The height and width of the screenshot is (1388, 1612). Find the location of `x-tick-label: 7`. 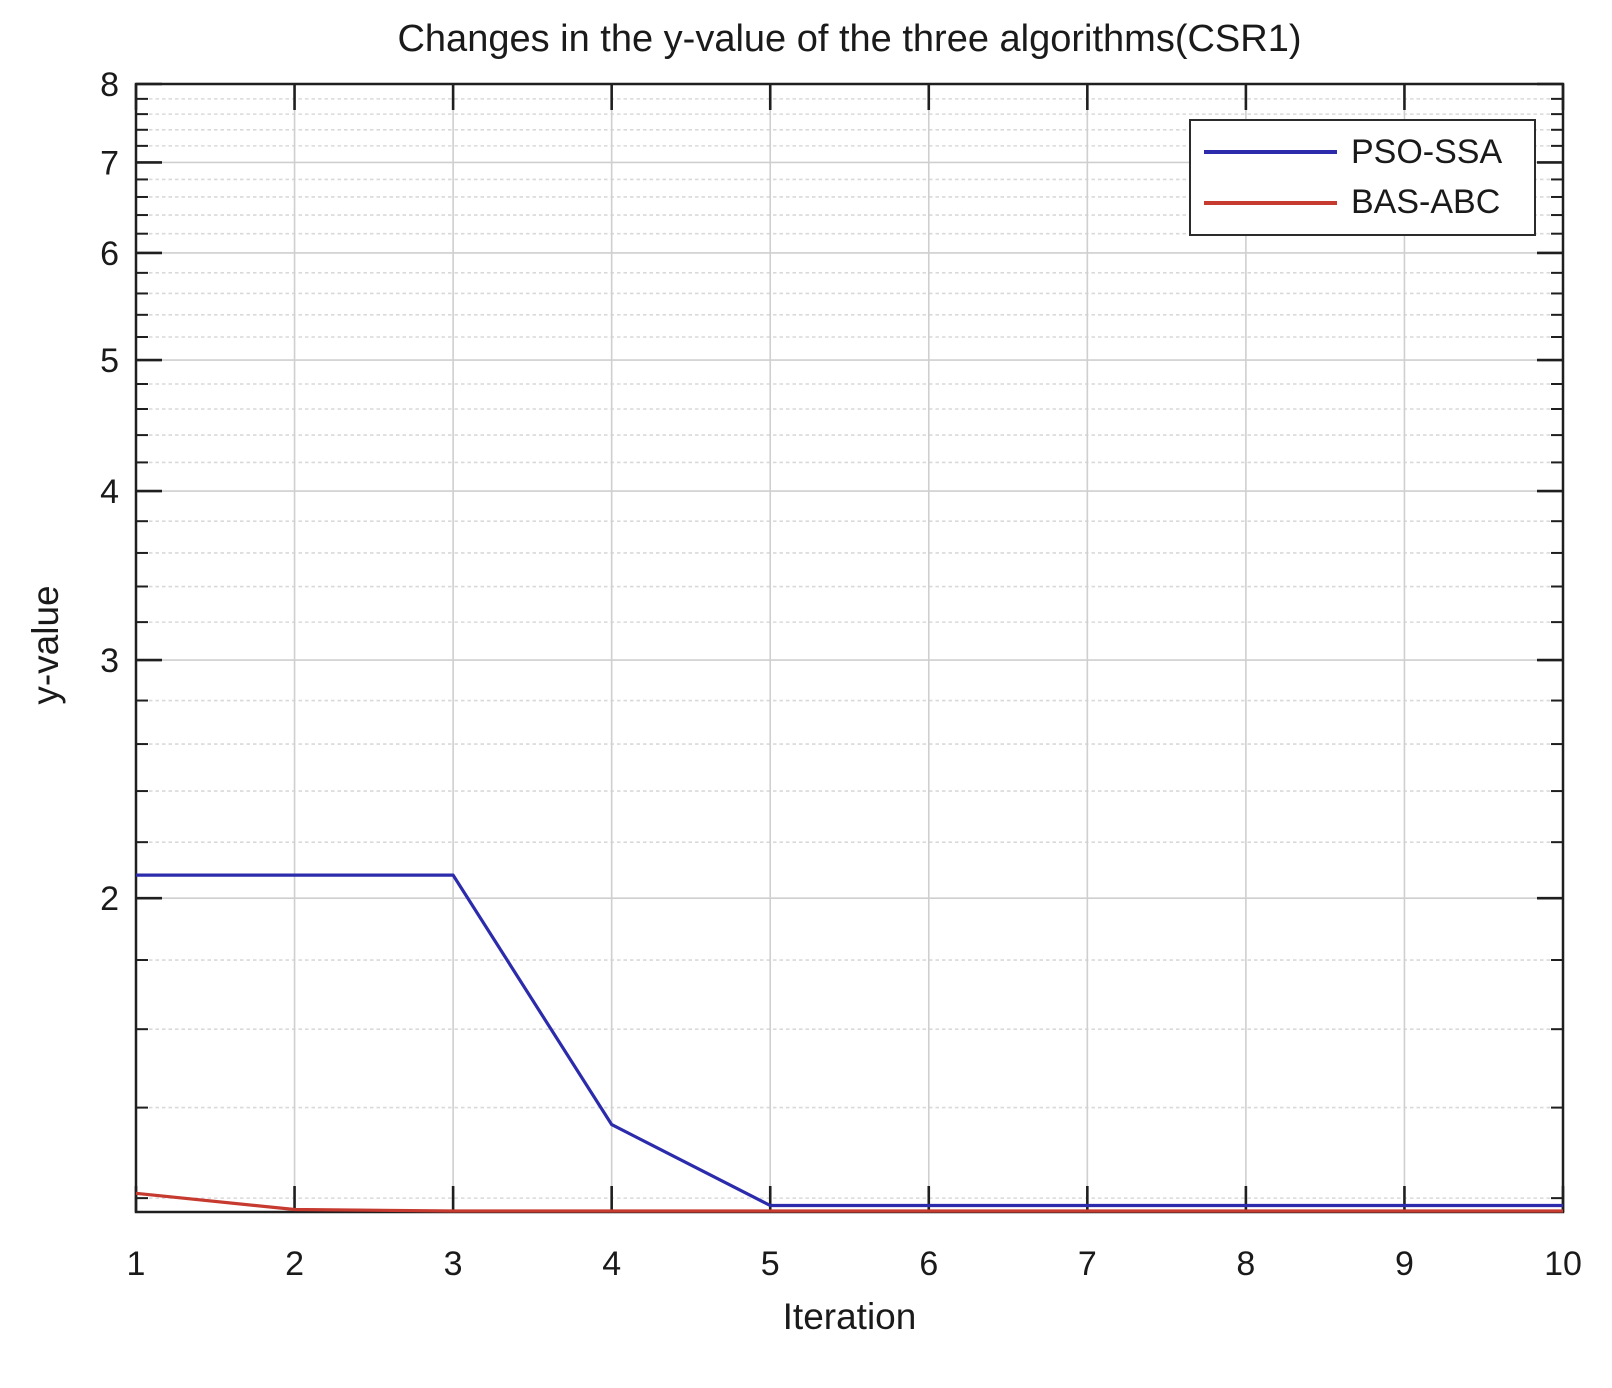

x-tick-label: 7 is located at coordinates (1087, 1264).